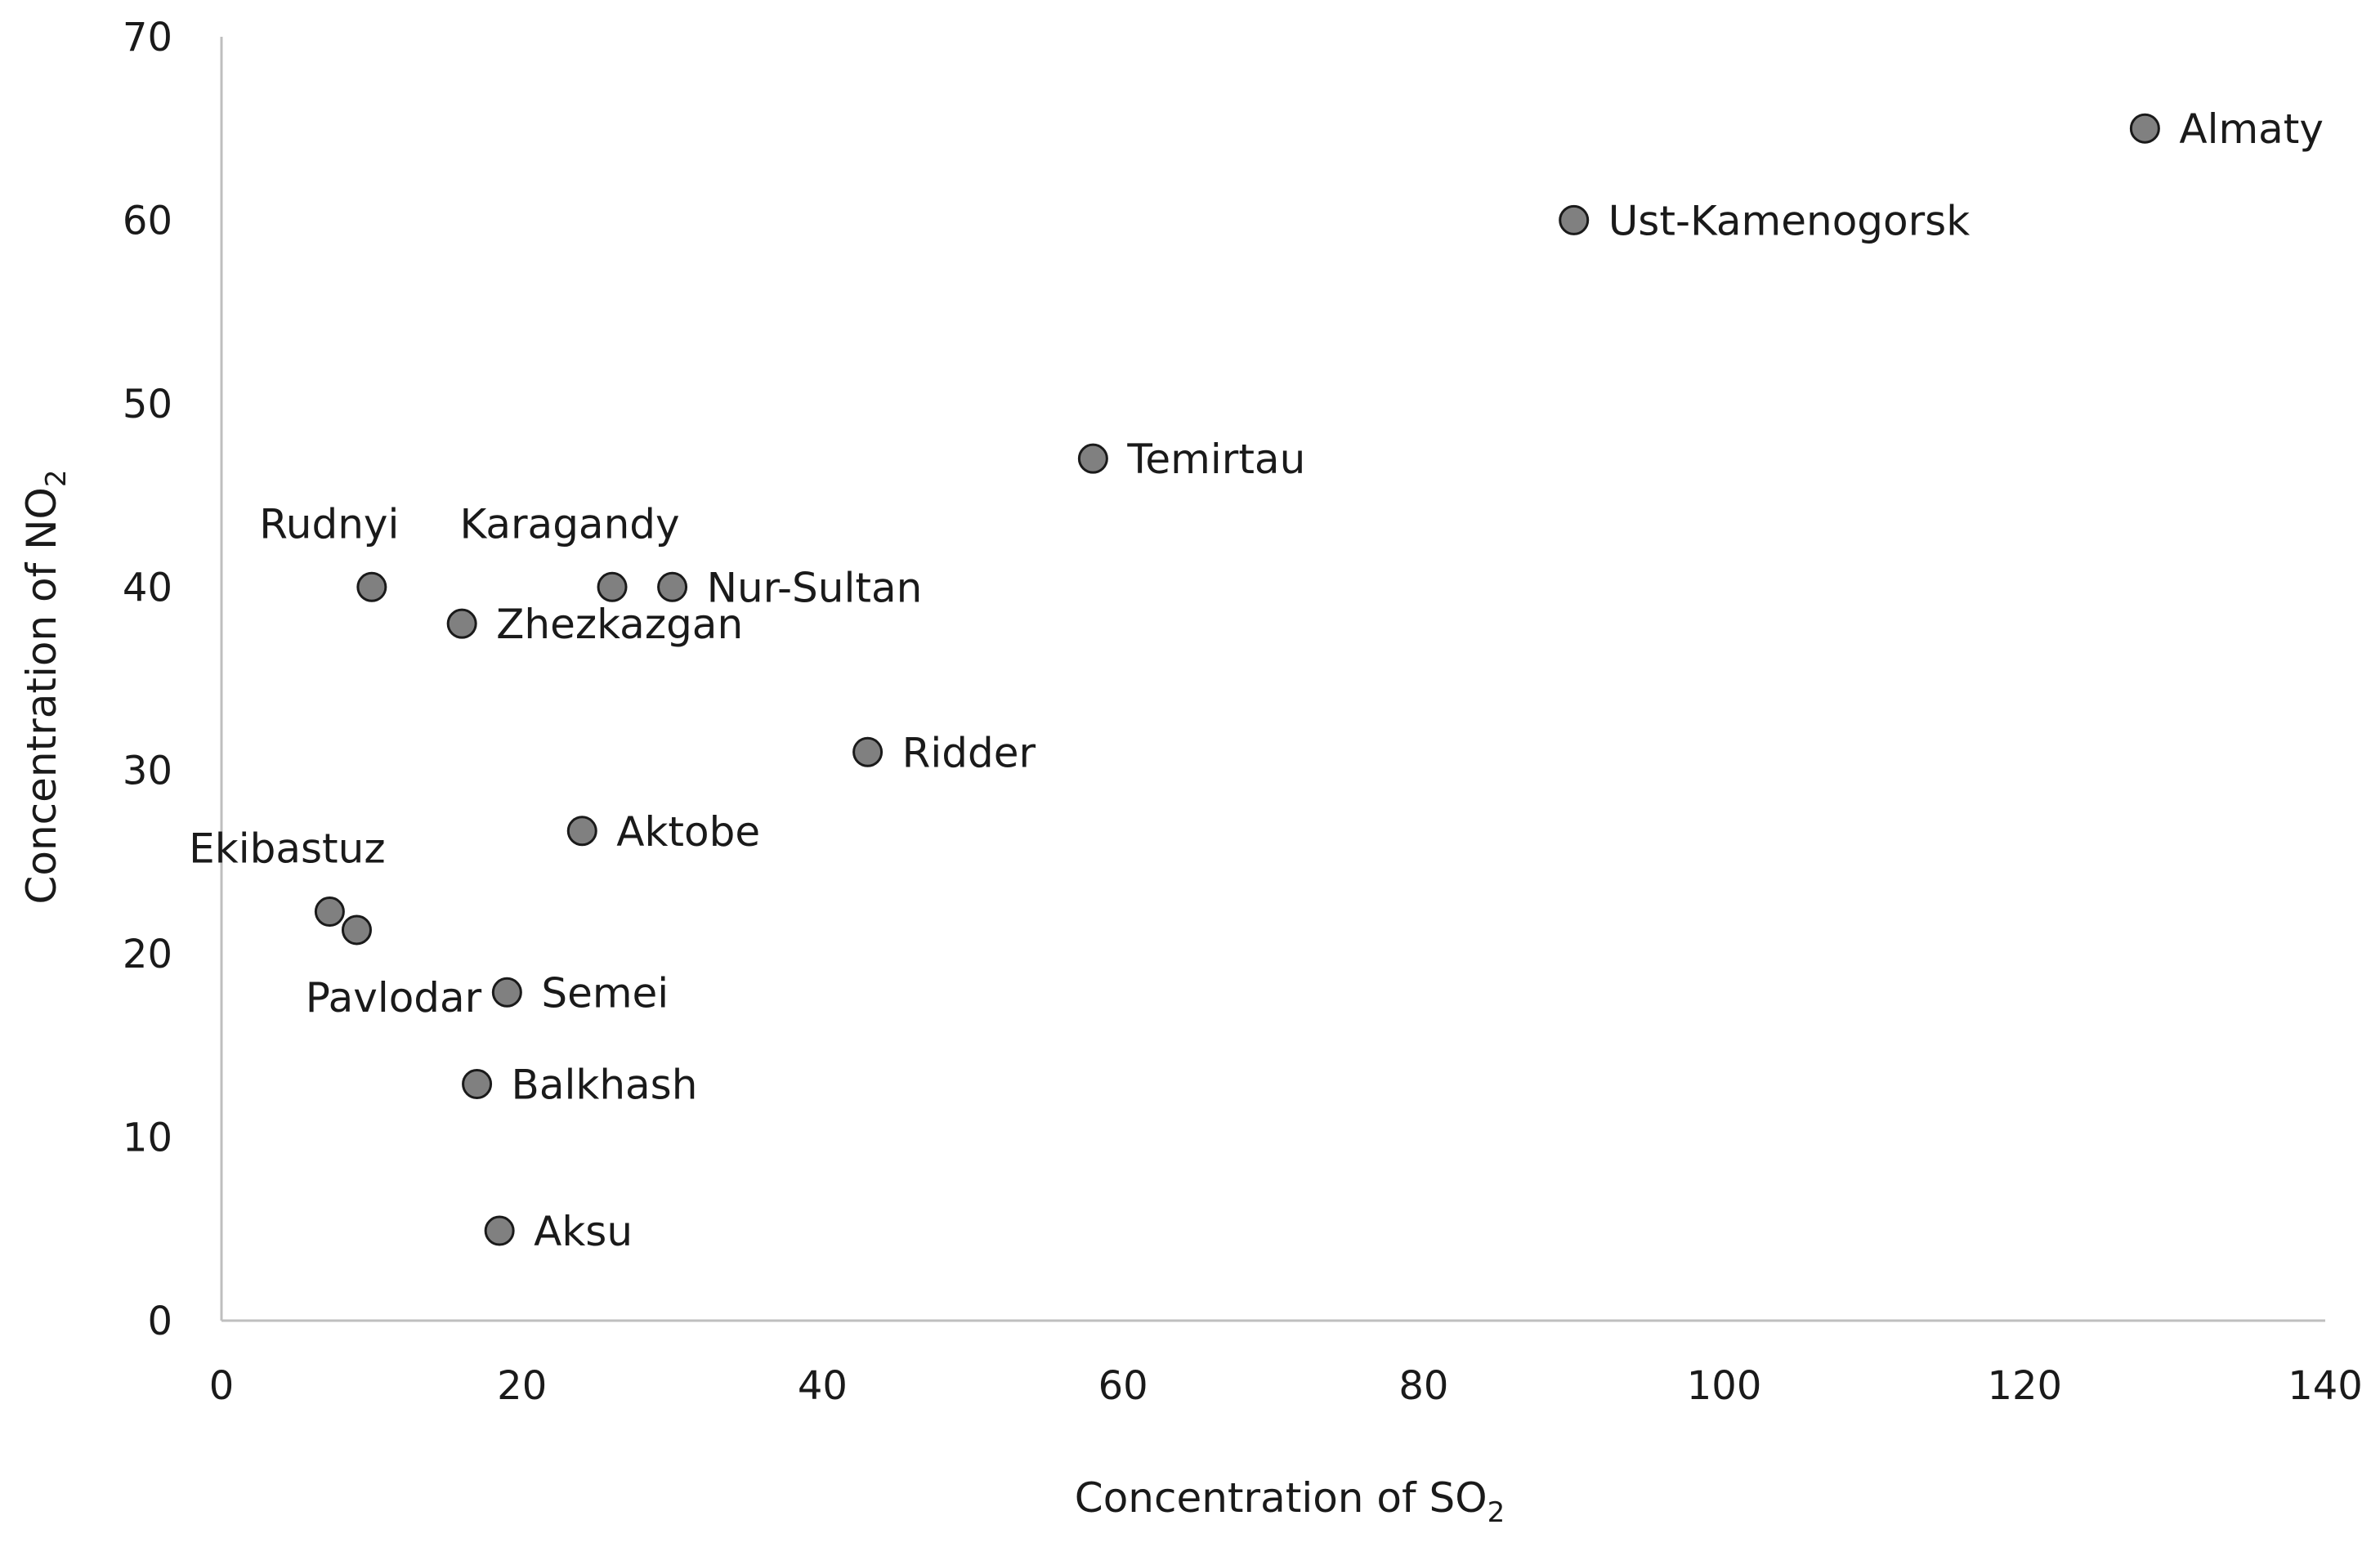 This screenshot has height=1547, width=2380. What do you see at coordinates (1497, 1513) in the screenshot?
I see `x-axis-title-subscript: 2` at bounding box center [1497, 1513].